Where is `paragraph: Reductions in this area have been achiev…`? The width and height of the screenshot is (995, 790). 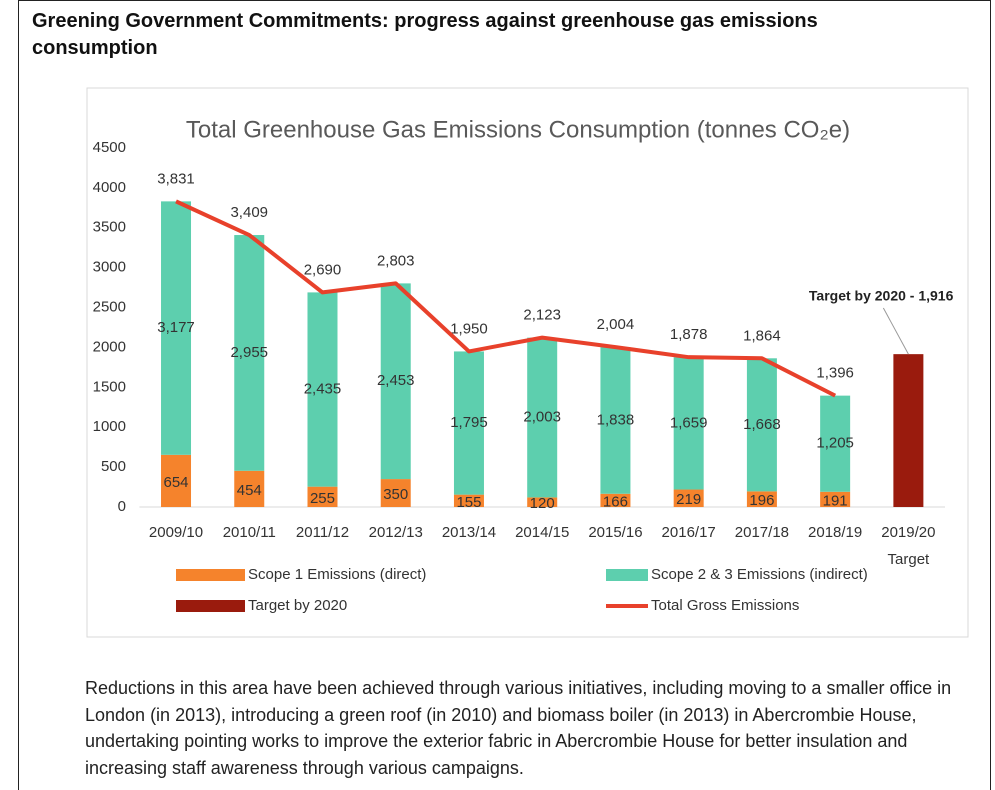 paragraph: Reductions in this area have been achiev… is located at coordinates (518, 728).